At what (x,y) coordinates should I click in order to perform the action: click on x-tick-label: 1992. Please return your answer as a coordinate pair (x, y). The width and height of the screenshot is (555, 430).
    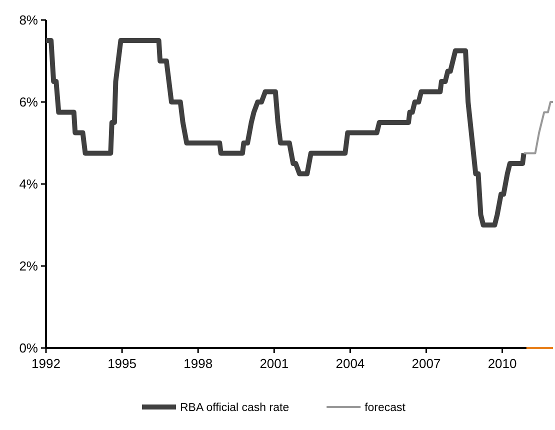
    Looking at the image, I should click on (46, 363).